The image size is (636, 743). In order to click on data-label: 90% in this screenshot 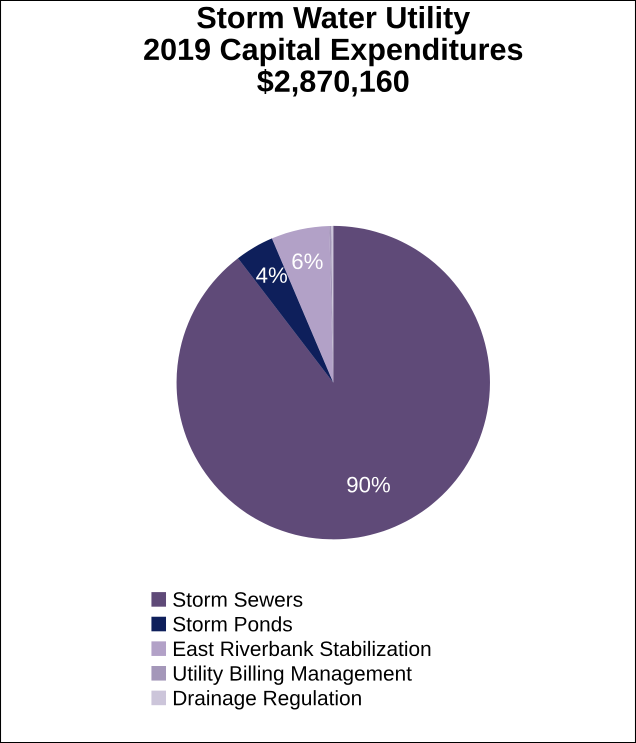, I will do `click(368, 484)`.